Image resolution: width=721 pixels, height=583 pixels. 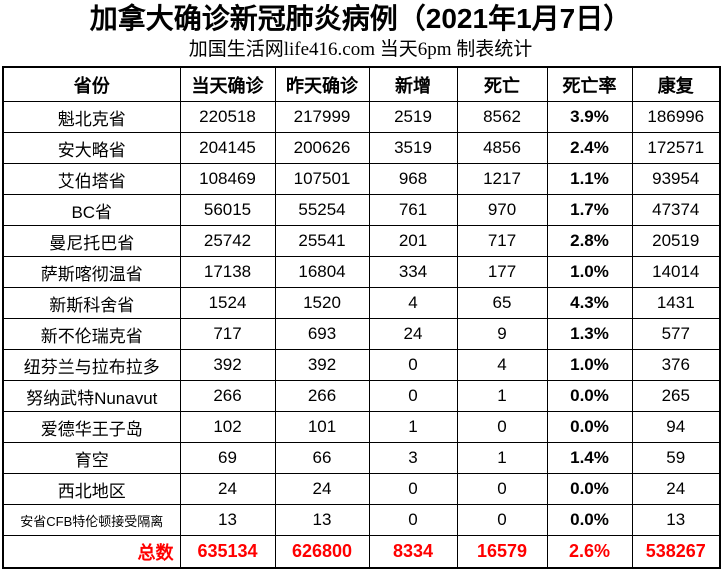 What do you see at coordinates (502, 148) in the screenshot?
I see `cell-deaths: 4856` at bounding box center [502, 148].